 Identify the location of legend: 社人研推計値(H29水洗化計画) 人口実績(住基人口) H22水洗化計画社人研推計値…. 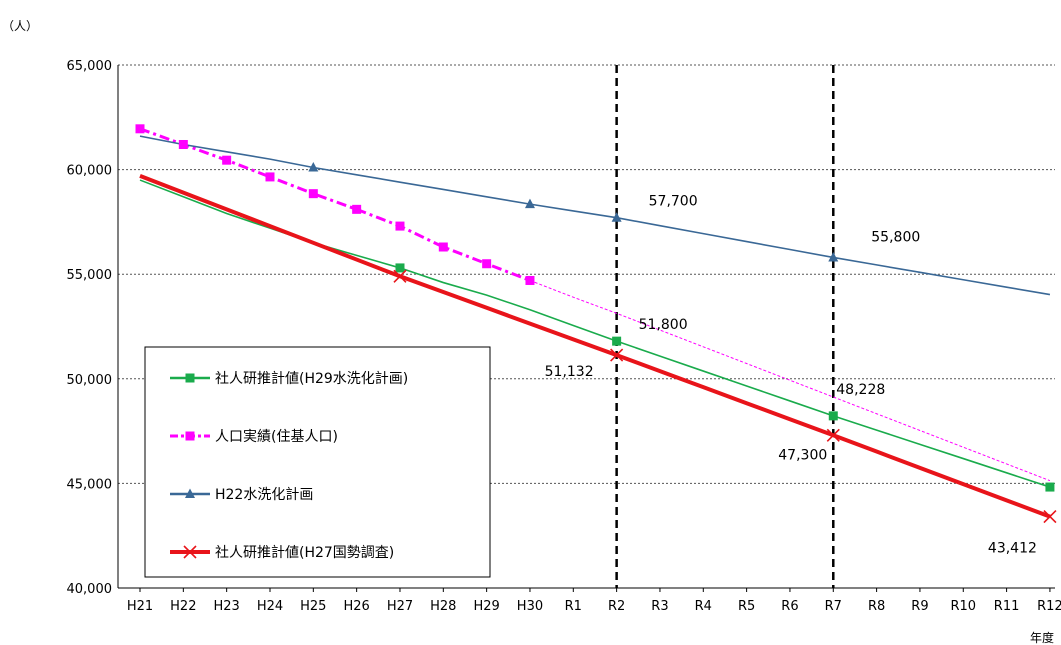
(317, 462).